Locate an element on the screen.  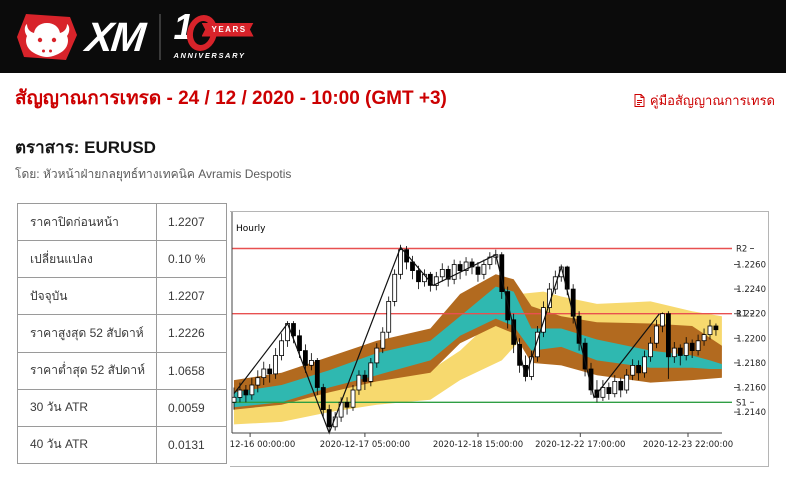
table-row: 30 วัน ATR 0.0059 is located at coordinates (122, 407).